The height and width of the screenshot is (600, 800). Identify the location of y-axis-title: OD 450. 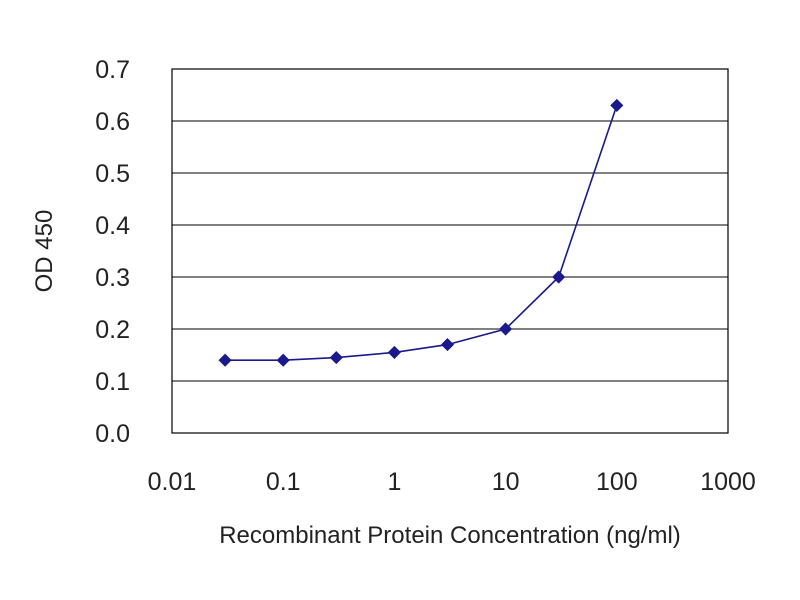
(44, 251).